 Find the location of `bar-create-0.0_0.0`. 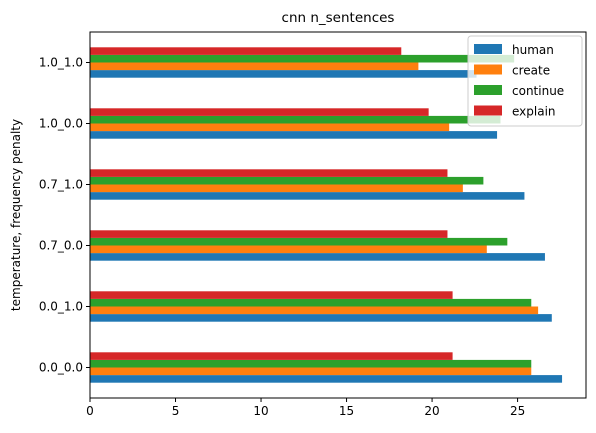

bar-create-0.0_0.0 is located at coordinates (311, 371).